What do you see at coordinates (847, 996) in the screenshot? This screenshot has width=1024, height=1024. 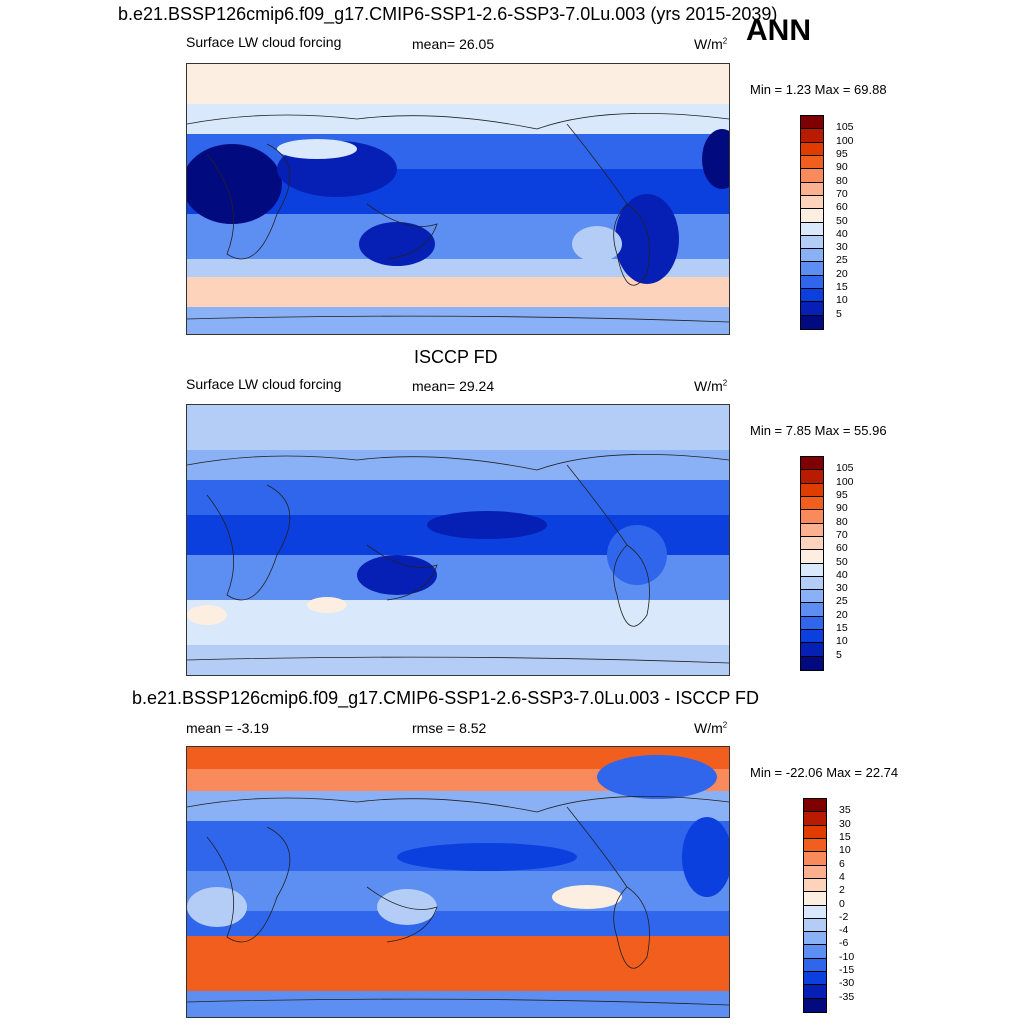 I see `colorbar-tick-label: -35` at bounding box center [847, 996].